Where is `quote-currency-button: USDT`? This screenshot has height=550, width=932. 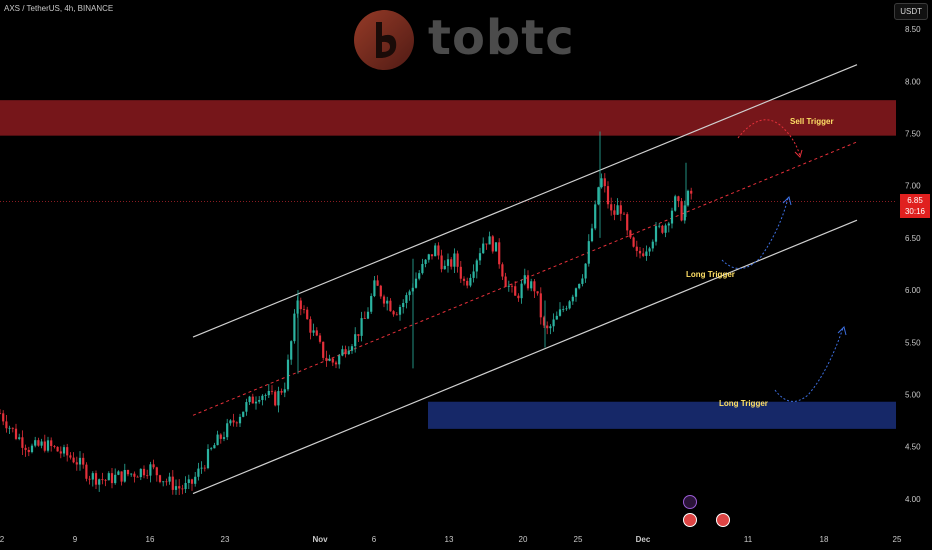 quote-currency-button: USDT is located at coordinates (911, 11).